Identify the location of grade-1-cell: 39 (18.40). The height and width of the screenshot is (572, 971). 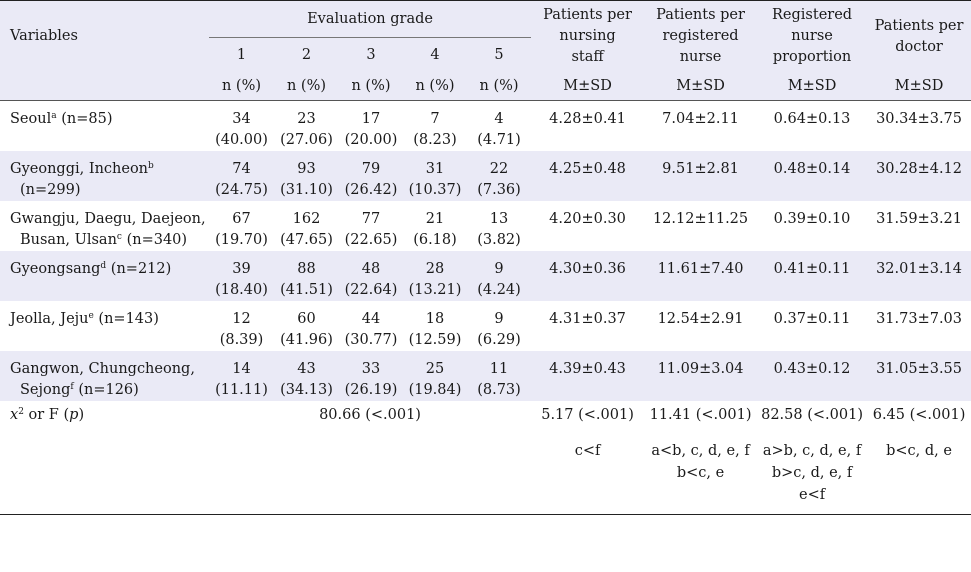
(241, 276).